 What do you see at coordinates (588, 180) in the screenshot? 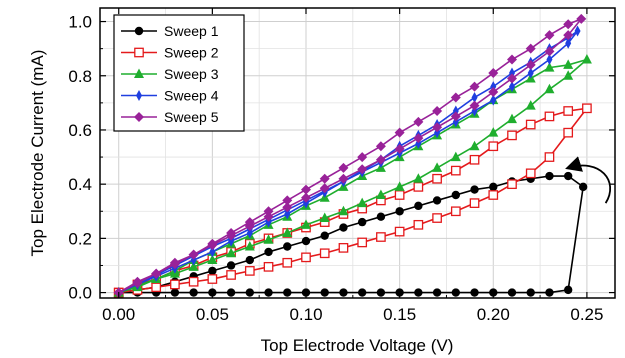
I see `curved-arrow-annotation` at bounding box center [588, 180].